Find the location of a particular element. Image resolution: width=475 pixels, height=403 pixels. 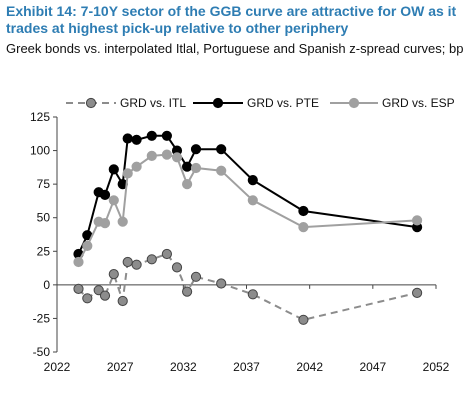

legend-item-grd-vs-itl: GRD vs. ITL is located at coordinates (126, 103).